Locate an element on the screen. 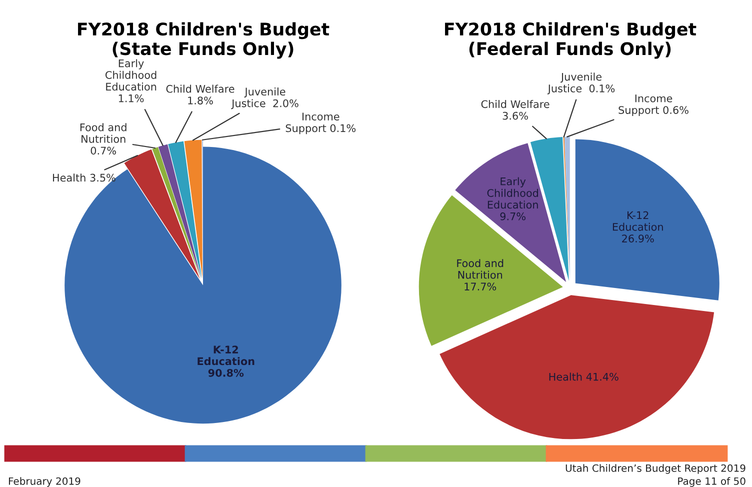 This screenshot has height=487, width=752. slice-label: Income Support 0.1% is located at coordinates (321, 123).